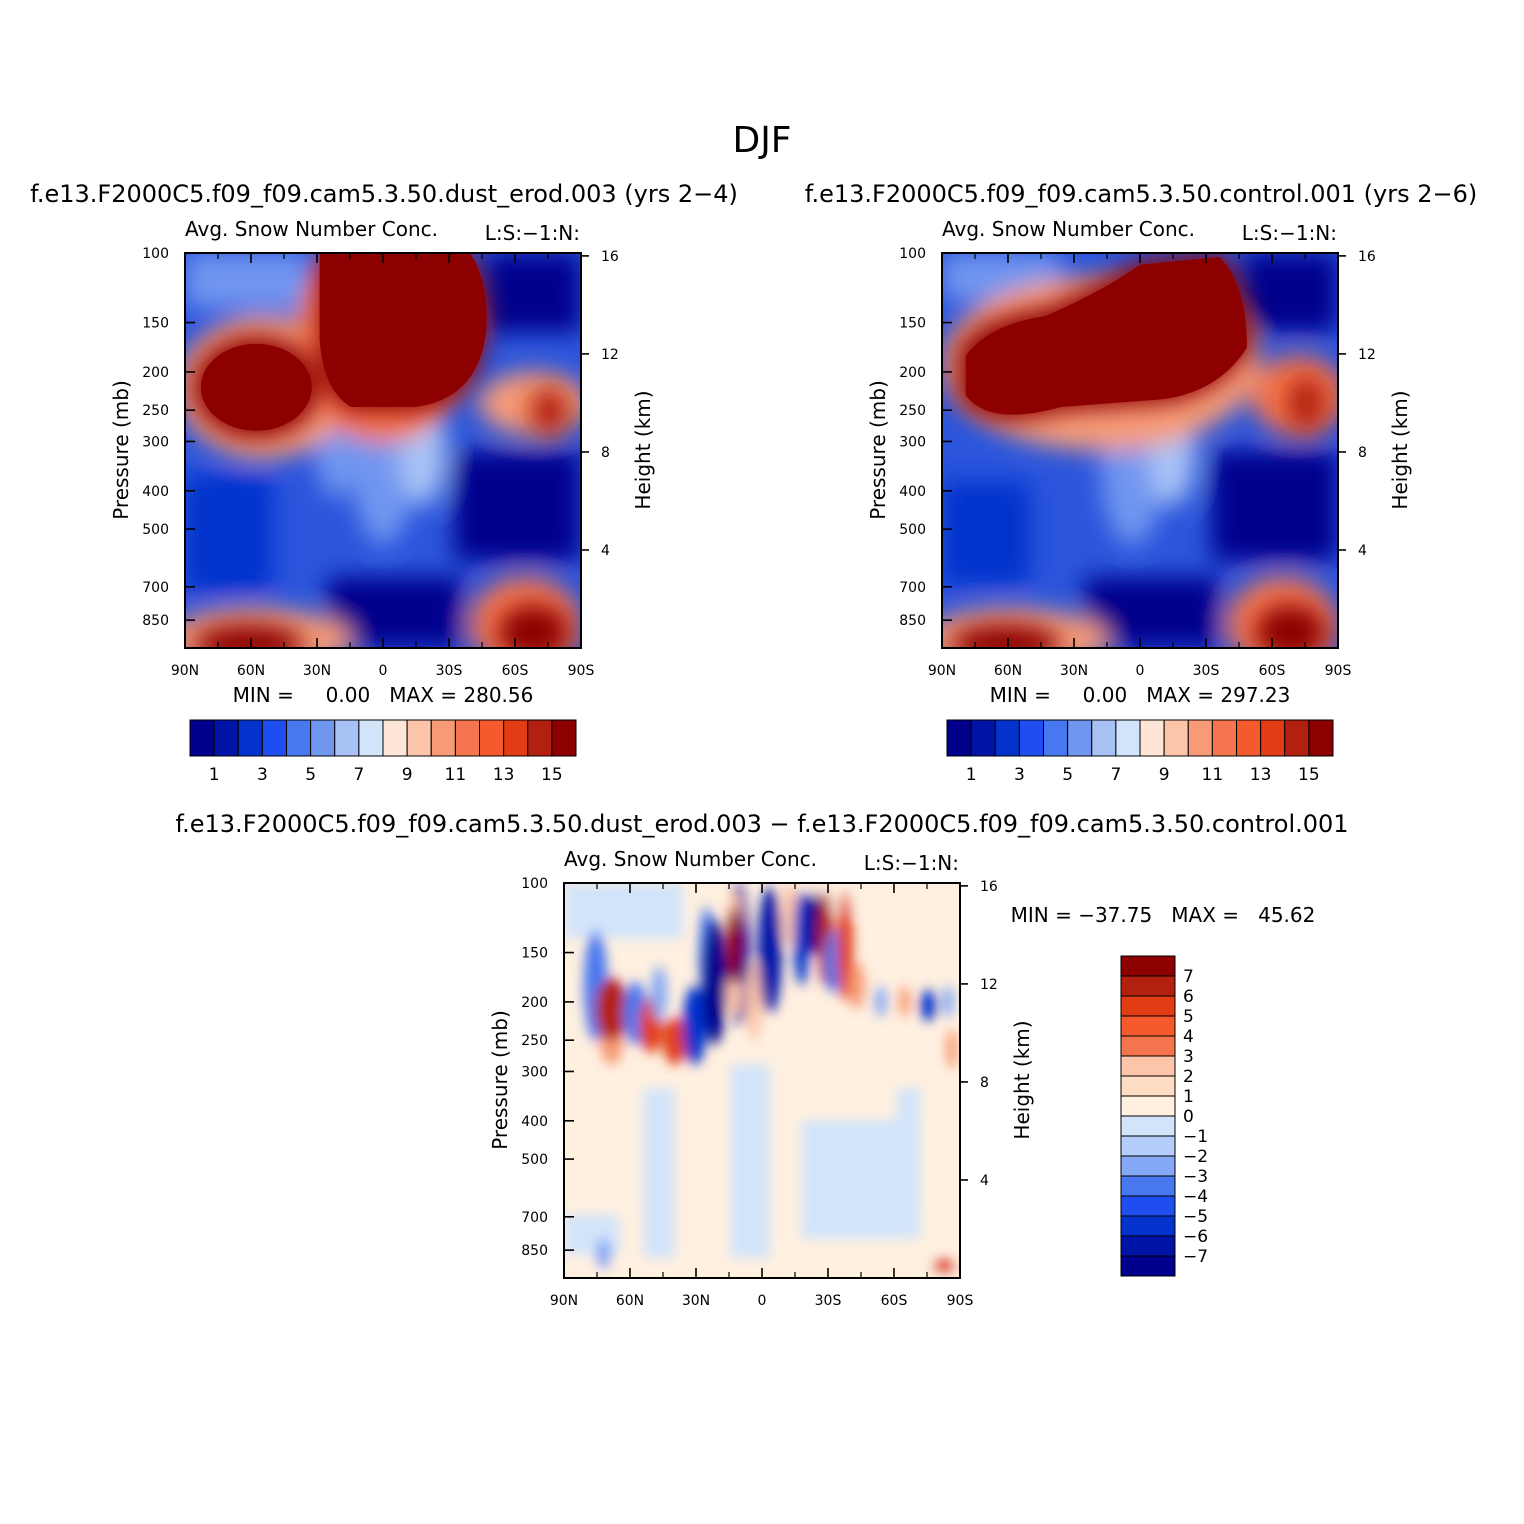  I want to click on panel-1-plot-area, so click(383, 450).